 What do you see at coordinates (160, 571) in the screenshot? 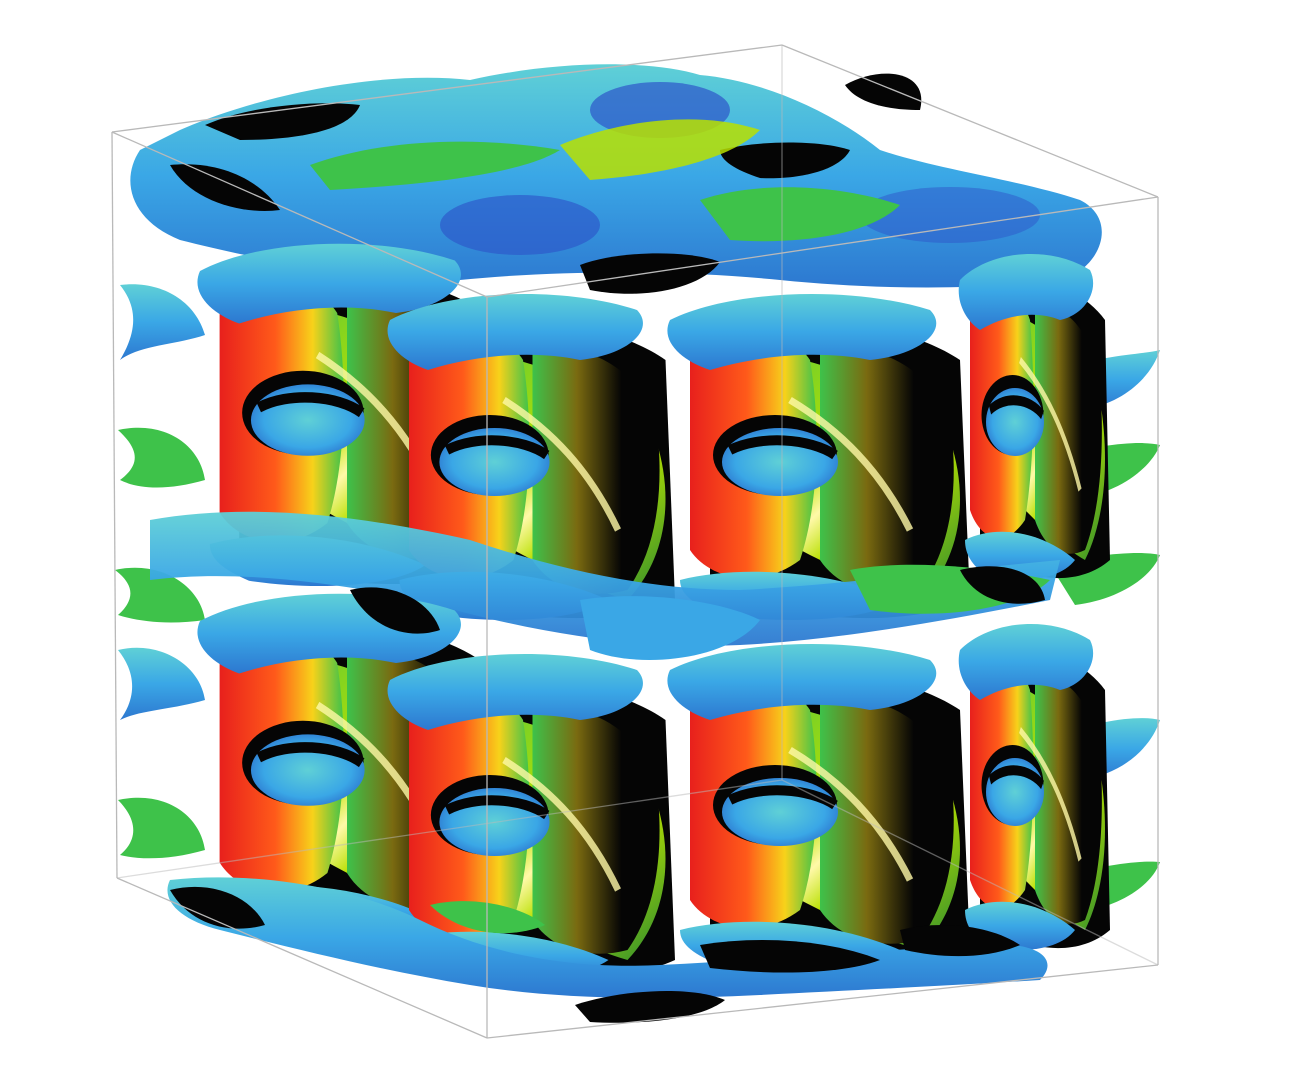
I see `left-edge-fins` at bounding box center [160, 571].